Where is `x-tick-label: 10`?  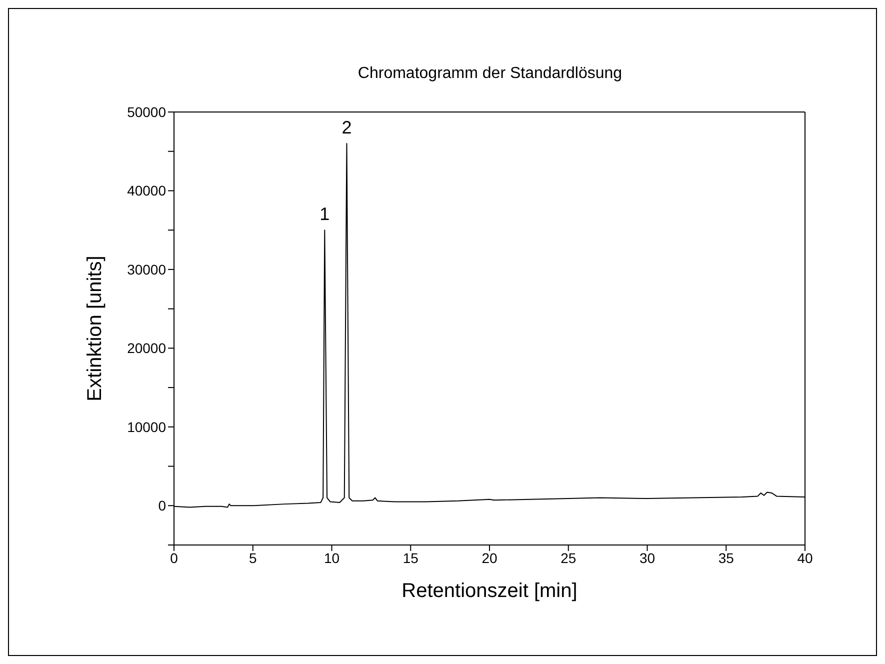 x-tick-label: 10 is located at coordinates (332, 558).